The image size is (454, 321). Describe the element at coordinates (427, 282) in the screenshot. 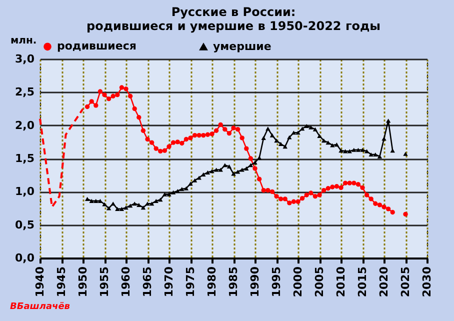

I see `x-tick-label: 2030` at that location.